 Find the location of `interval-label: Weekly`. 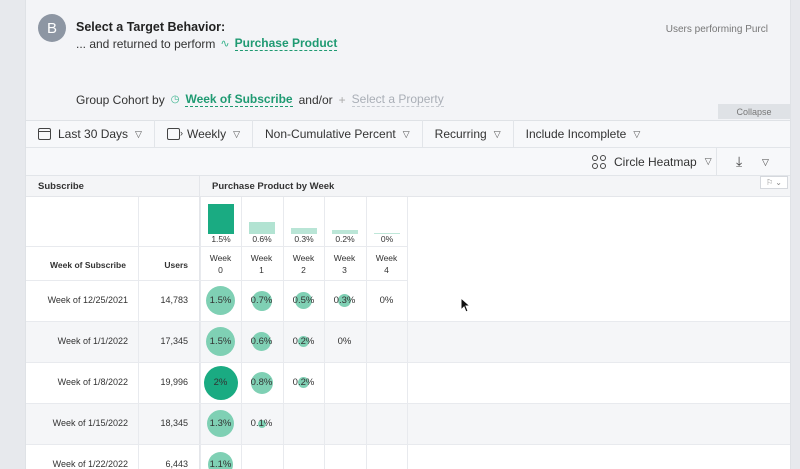

interval-label: Weekly is located at coordinates (206, 134).